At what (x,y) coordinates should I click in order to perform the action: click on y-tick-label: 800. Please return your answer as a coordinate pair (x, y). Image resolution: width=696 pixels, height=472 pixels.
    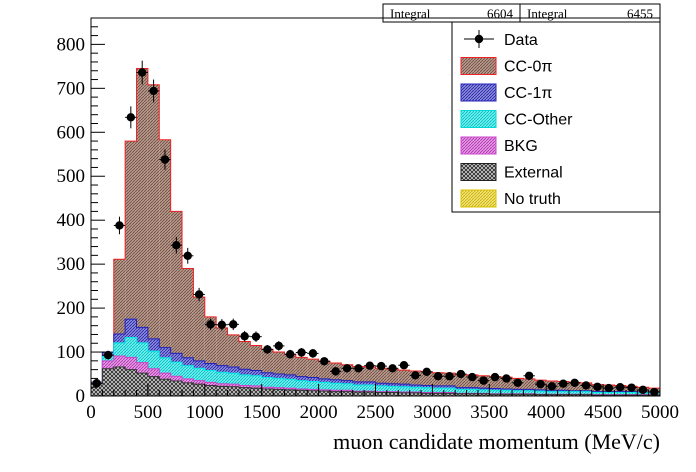
    Looking at the image, I should click on (71, 44).